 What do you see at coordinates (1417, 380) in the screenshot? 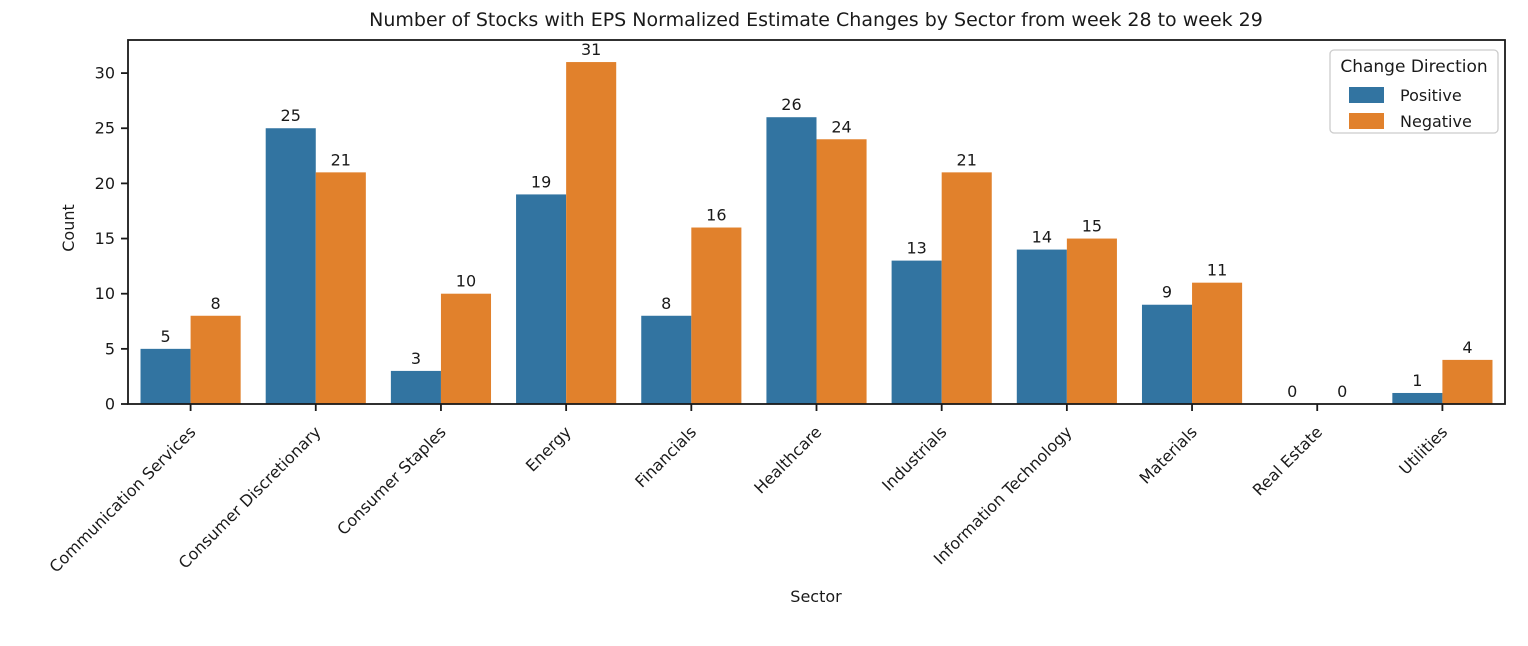
I see `bar-value-label-positive-utilities: 1` at bounding box center [1417, 380].